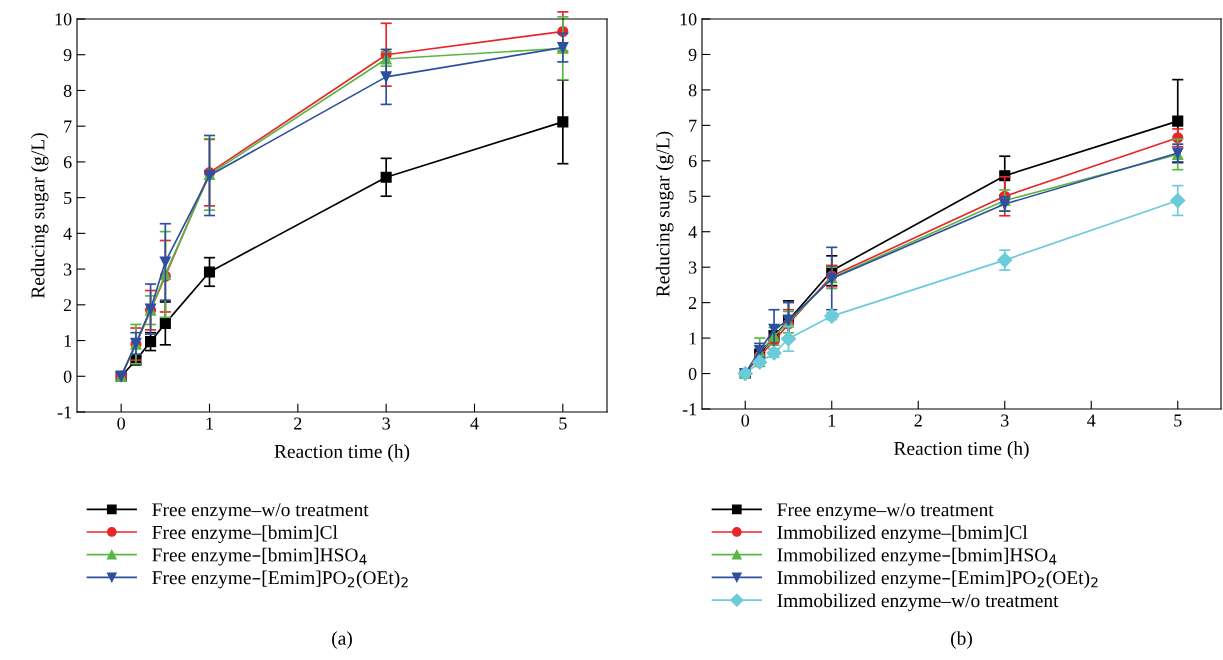 This screenshot has width=1223, height=660. What do you see at coordinates (259, 556) in the screenshot?
I see `legend-label: Free enzyme–[bmim]HSO$_{4}$` at bounding box center [259, 556].